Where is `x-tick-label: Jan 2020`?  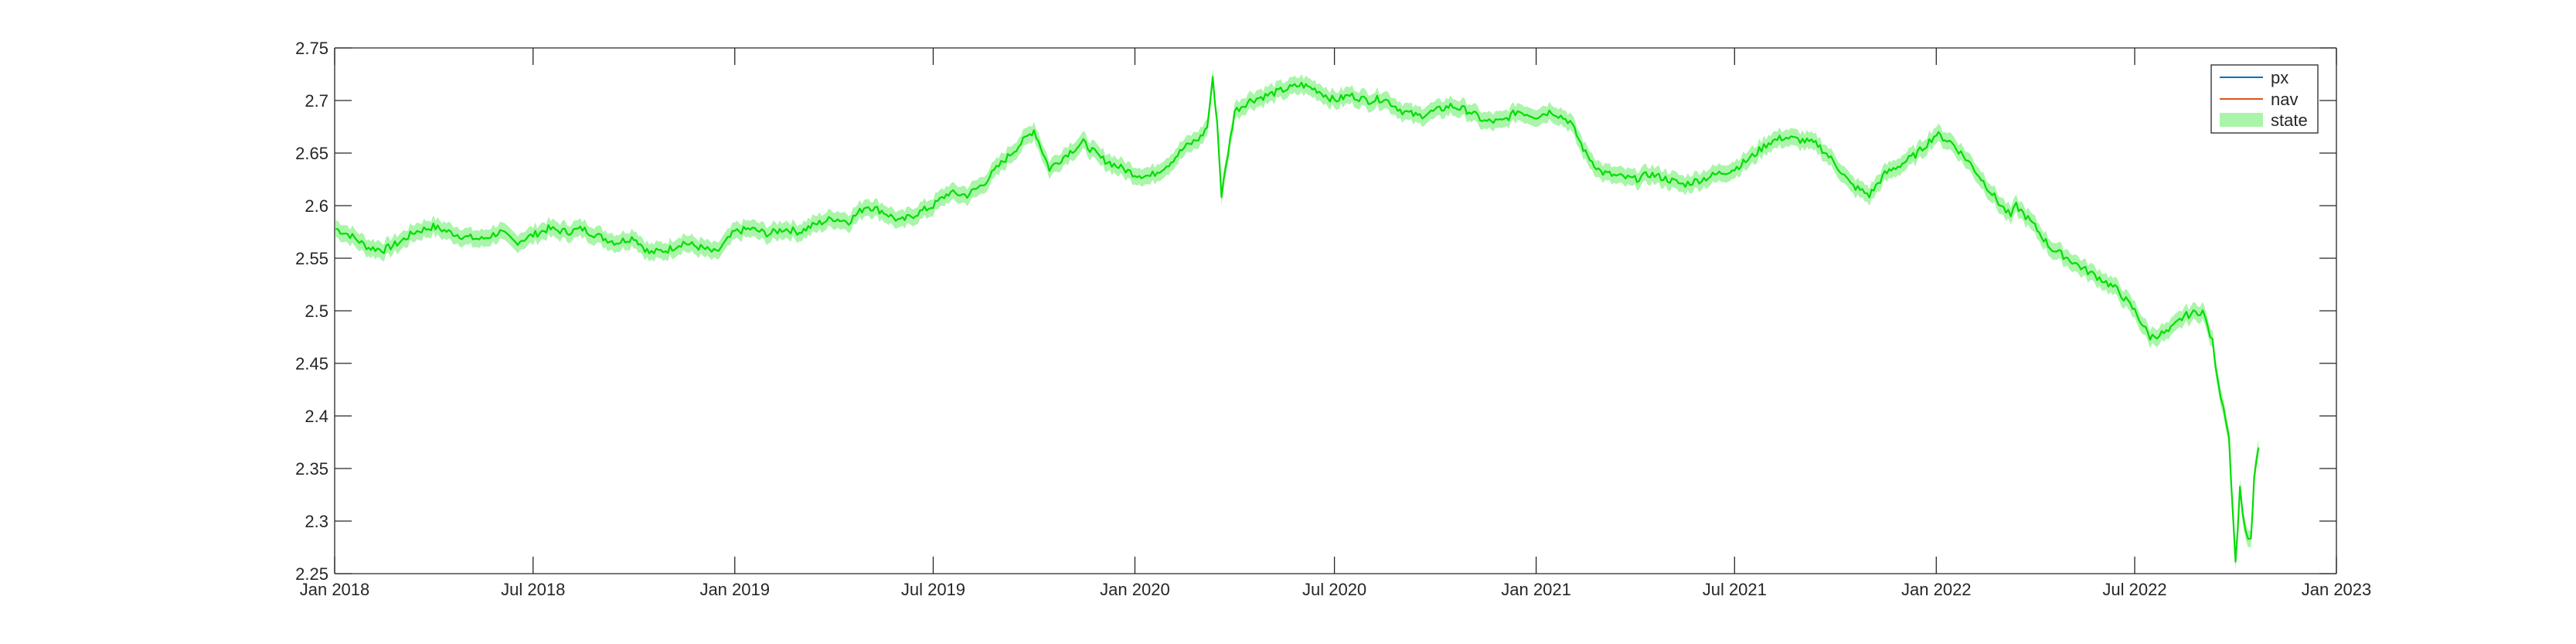
x-tick-label: Jan 2020 is located at coordinates (1135, 589).